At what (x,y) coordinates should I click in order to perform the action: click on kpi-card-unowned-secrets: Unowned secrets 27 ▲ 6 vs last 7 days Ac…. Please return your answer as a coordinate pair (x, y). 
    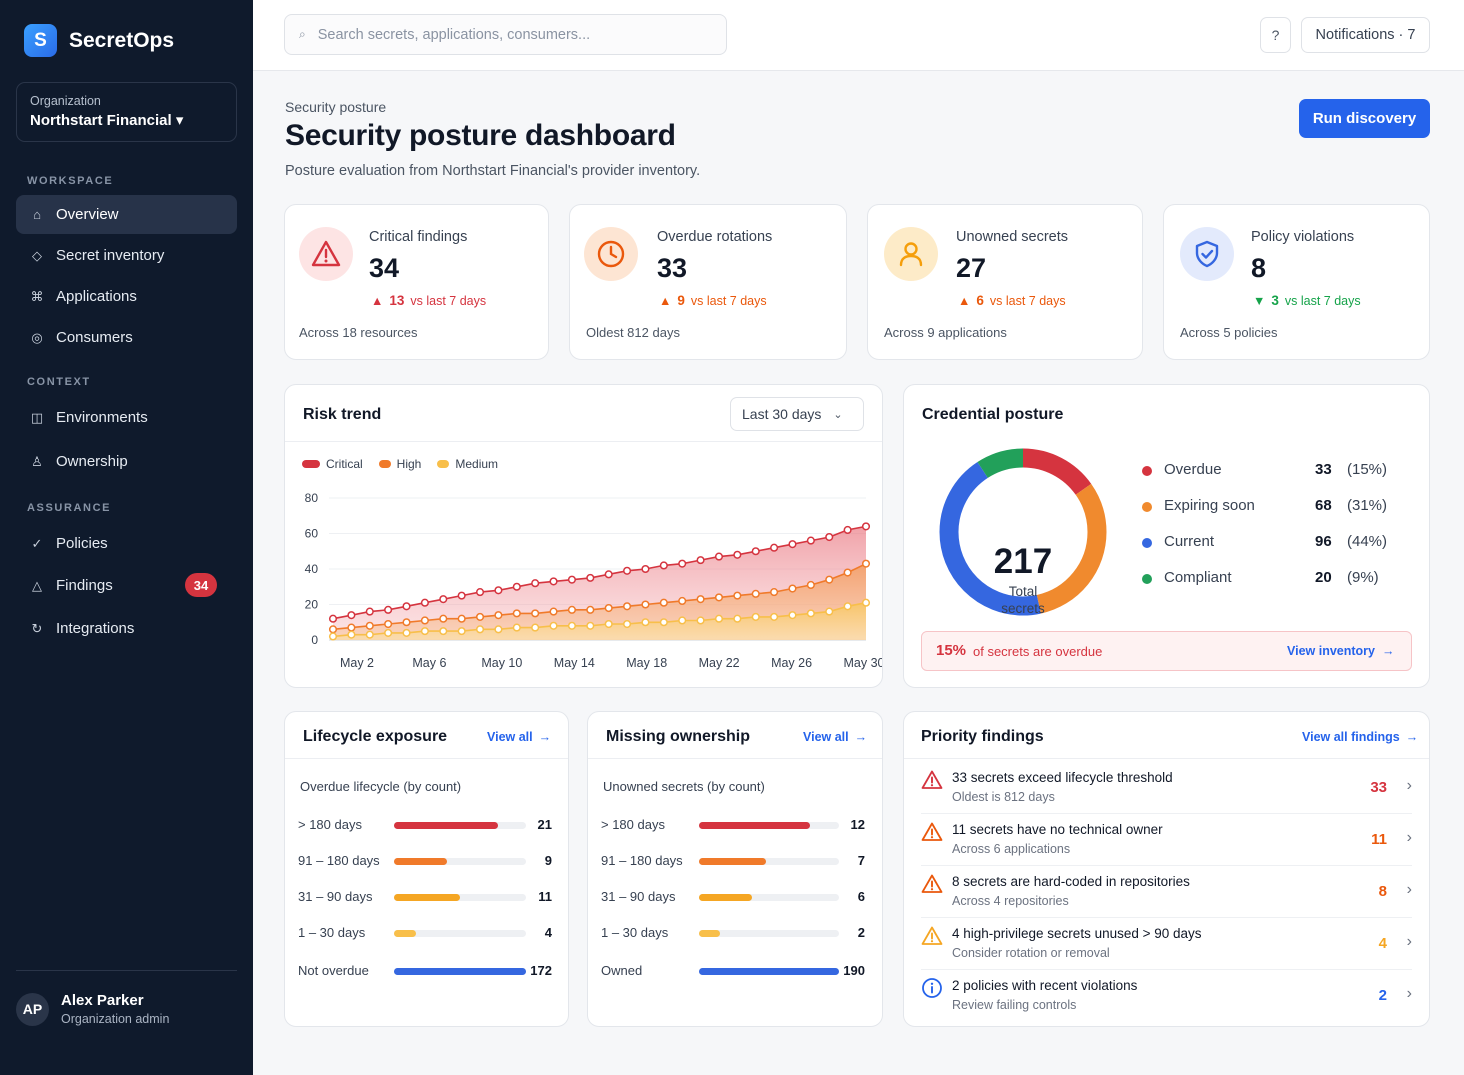
    Looking at the image, I should click on (1005, 282).